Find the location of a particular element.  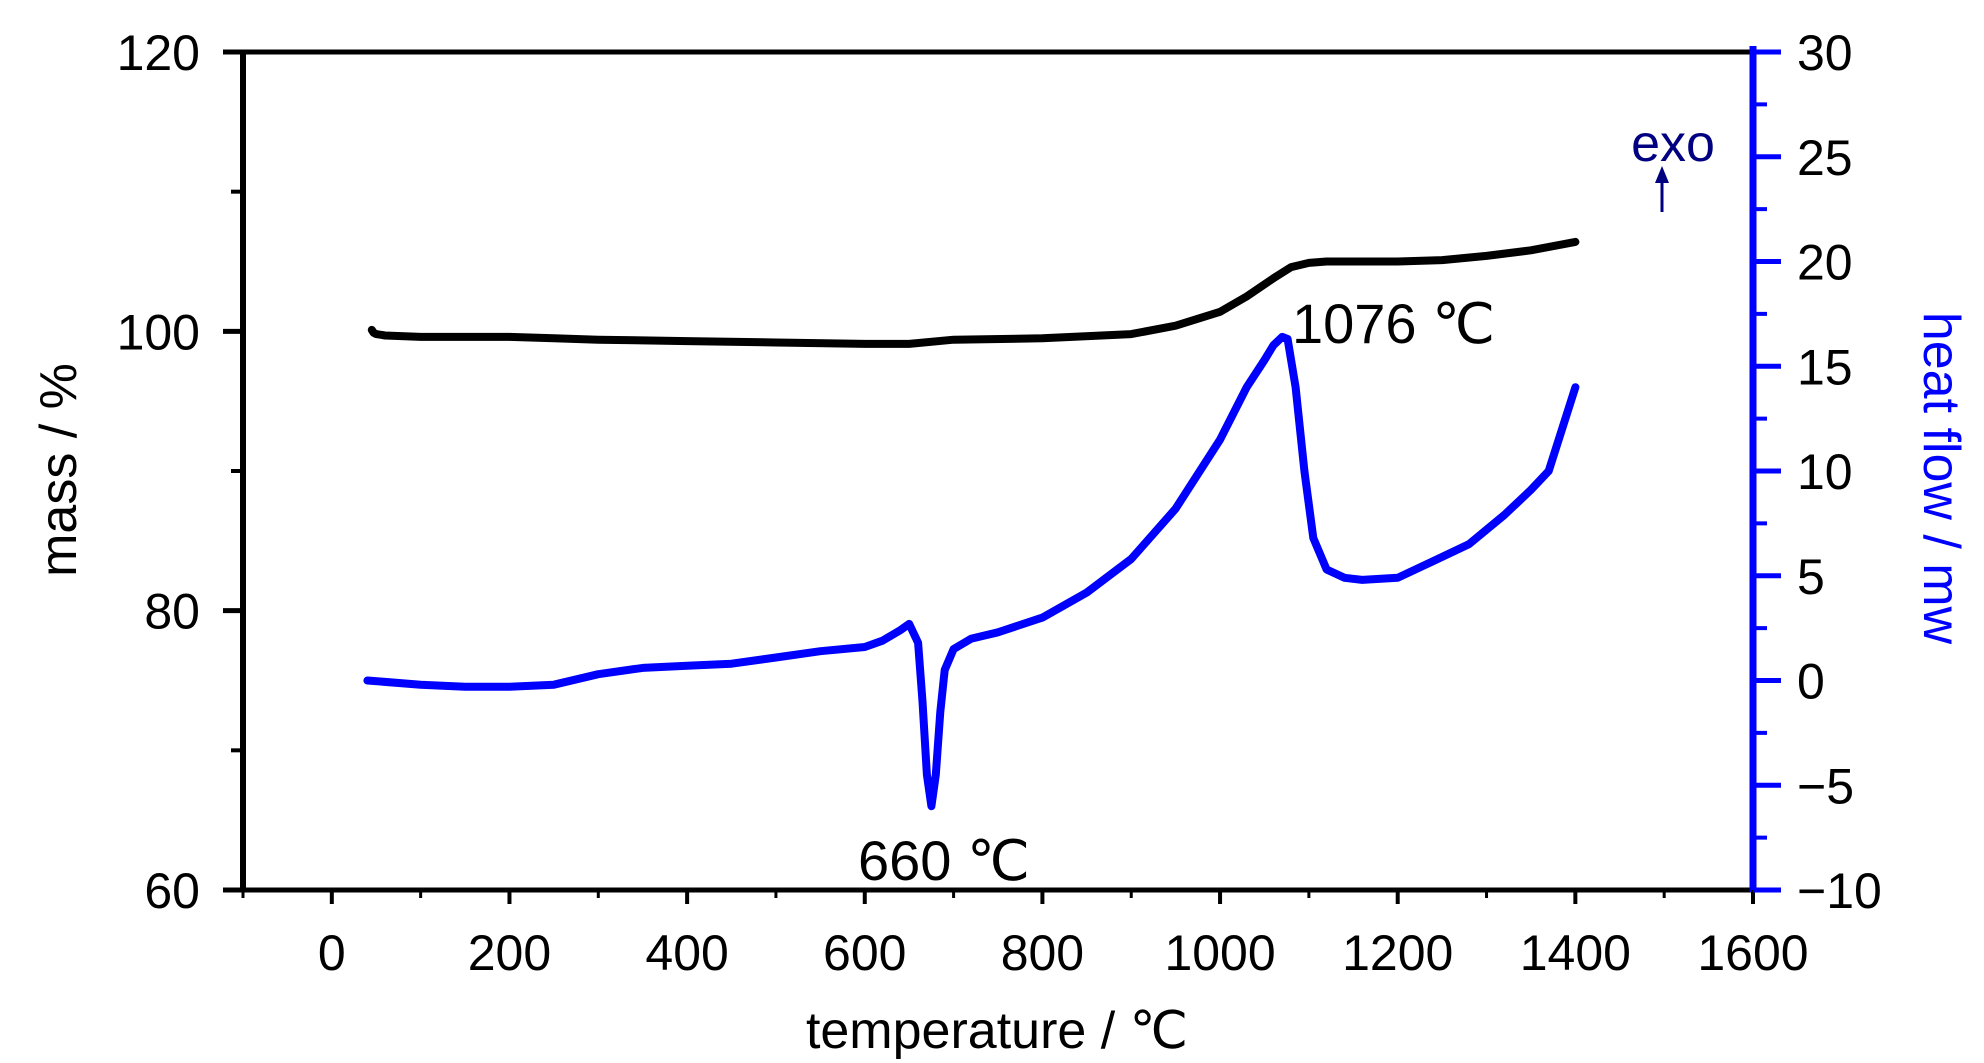

peak-annotation-1076: 1076 ℃ is located at coordinates (1393, 323).